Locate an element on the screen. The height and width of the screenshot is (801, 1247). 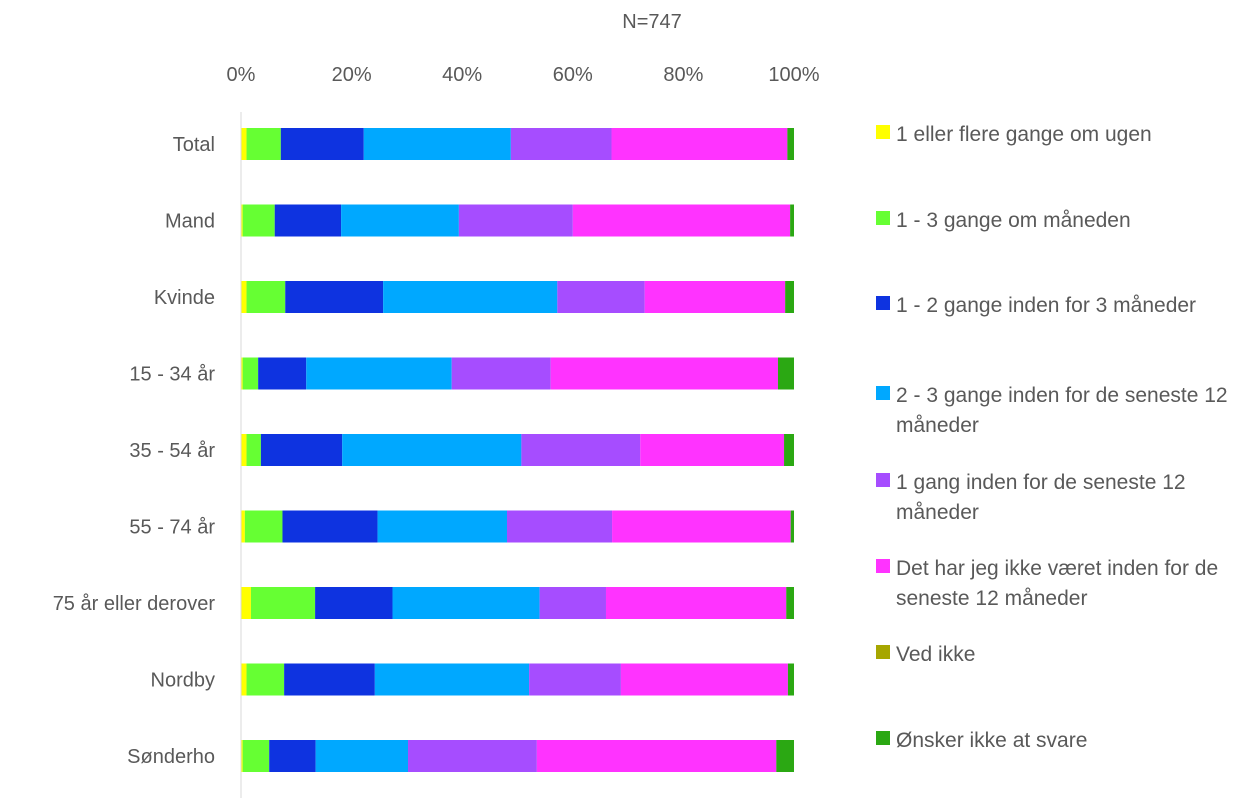
category-label: 15 - 34 år is located at coordinates (172, 375).